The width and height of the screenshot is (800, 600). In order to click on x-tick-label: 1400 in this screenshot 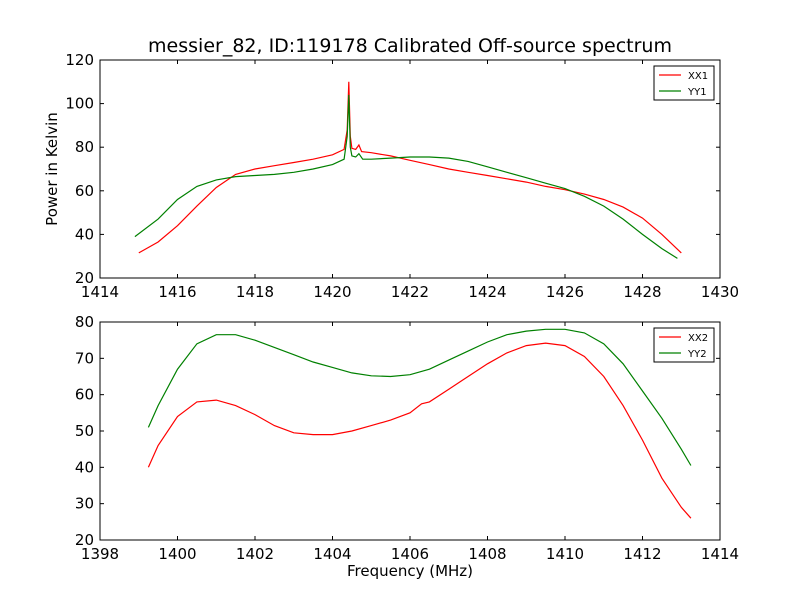, I will do `click(177, 554)`.